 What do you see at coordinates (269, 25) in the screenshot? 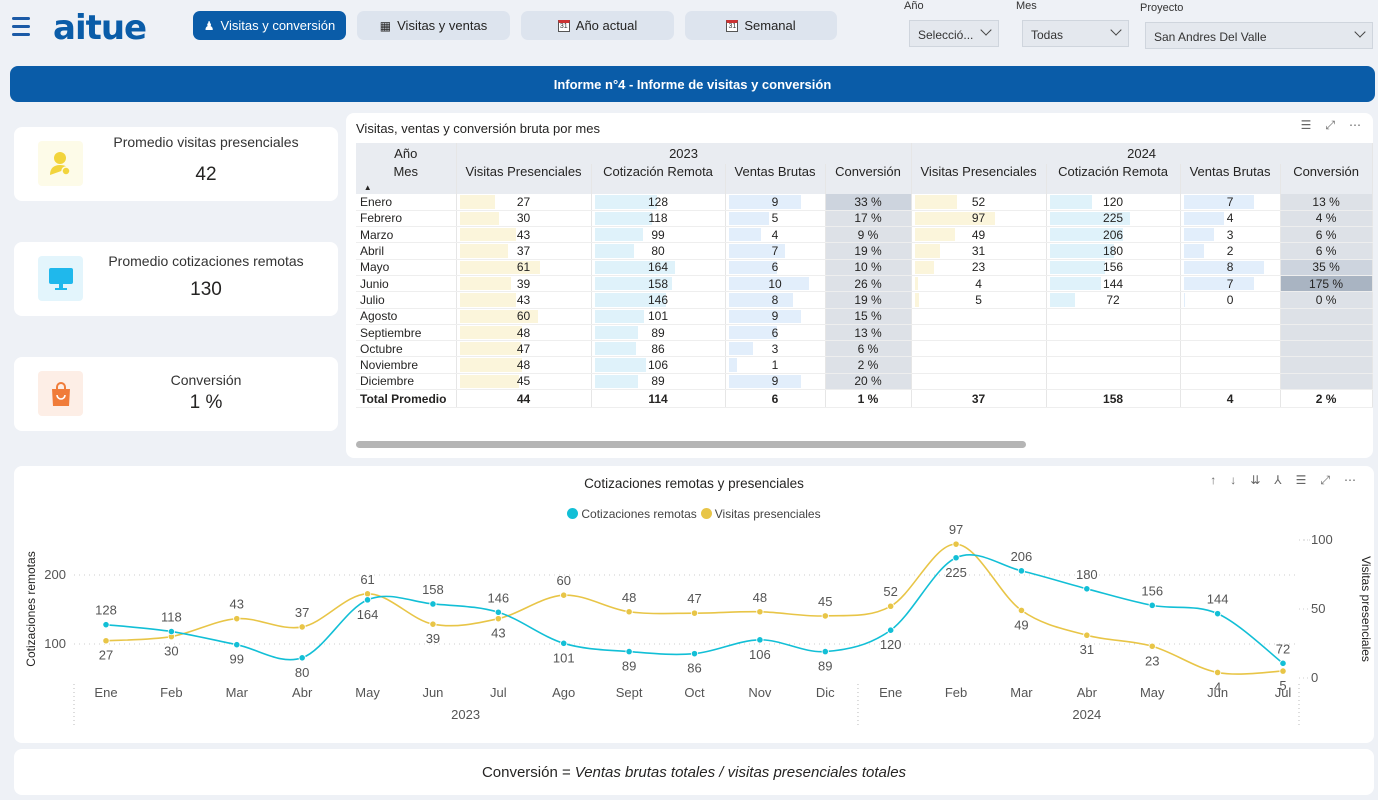
I see `nav-visitas-conversion-button: ♟ Visitas y conversión` at bounding box center [269, 25].